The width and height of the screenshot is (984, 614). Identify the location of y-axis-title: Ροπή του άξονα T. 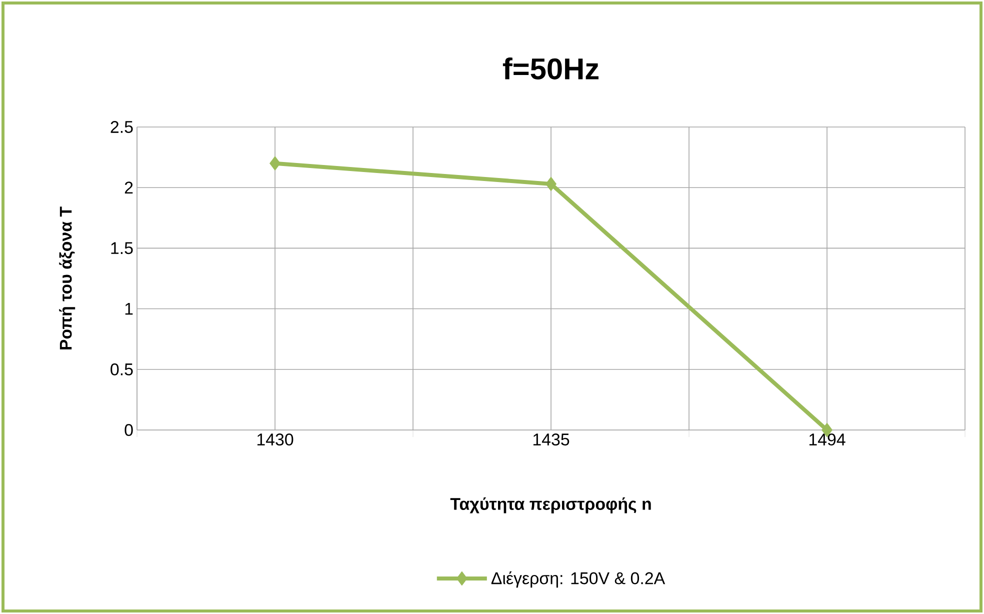
(67, 278).